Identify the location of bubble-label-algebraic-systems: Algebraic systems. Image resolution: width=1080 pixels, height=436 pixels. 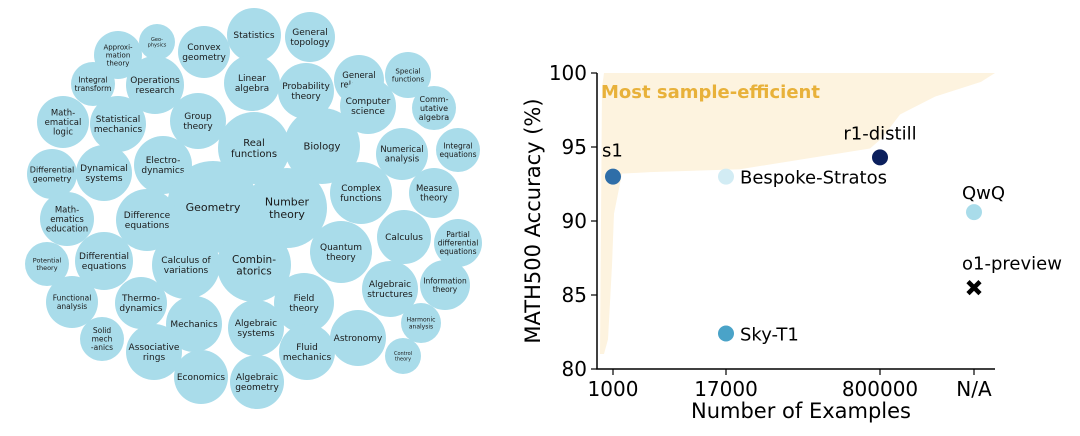
(256, 329).